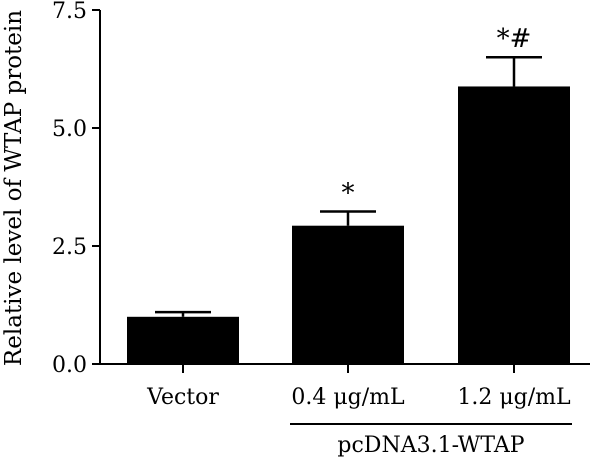  I want to click on significance-mark: *, so click(348, 194).